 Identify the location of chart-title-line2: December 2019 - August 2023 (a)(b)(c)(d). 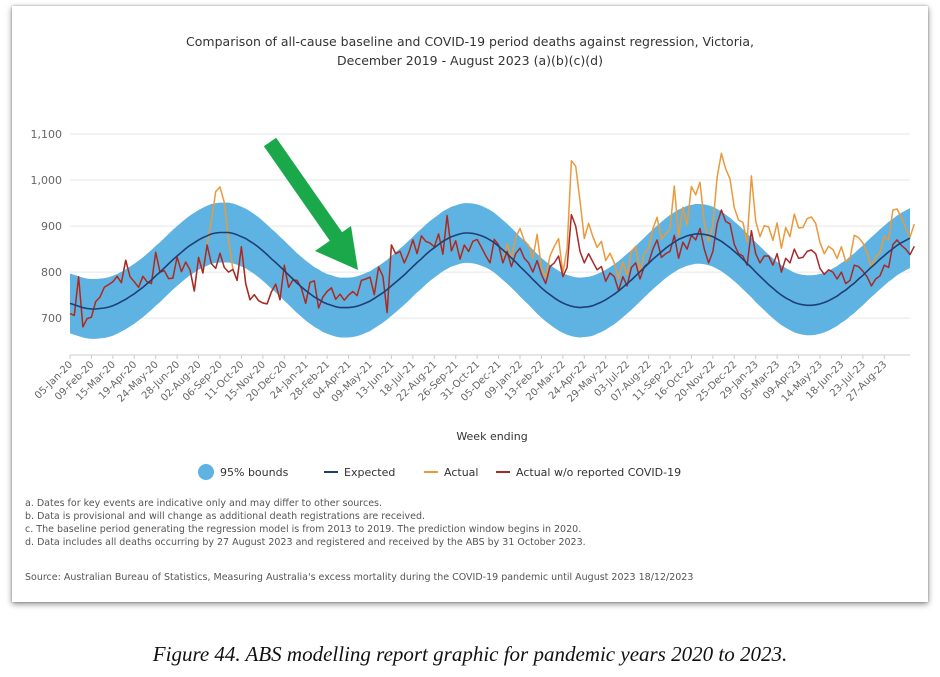
(470, 60).